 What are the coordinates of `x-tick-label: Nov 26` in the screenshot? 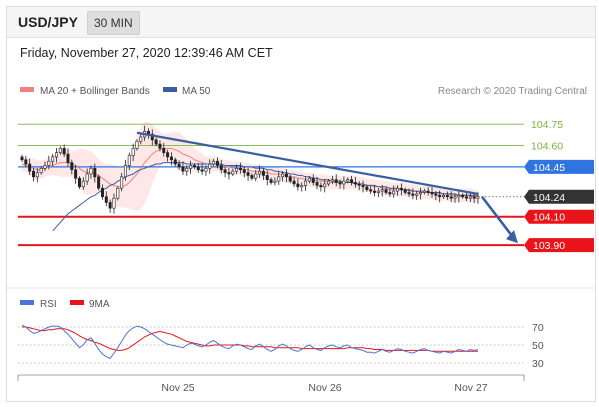 It's located at (324, 388).